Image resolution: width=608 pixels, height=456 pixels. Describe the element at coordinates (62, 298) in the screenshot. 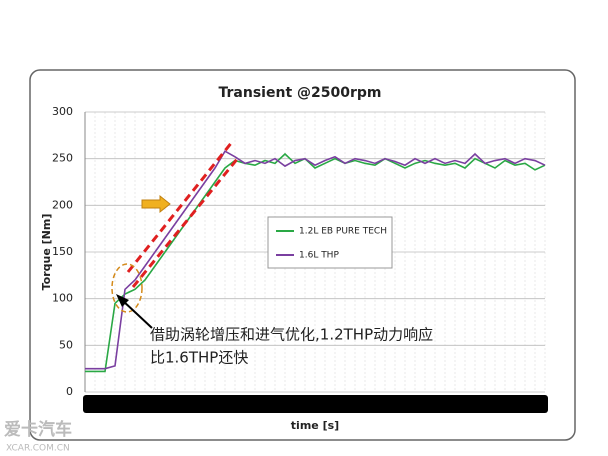

I see `y-tick-label: 100` at that location.